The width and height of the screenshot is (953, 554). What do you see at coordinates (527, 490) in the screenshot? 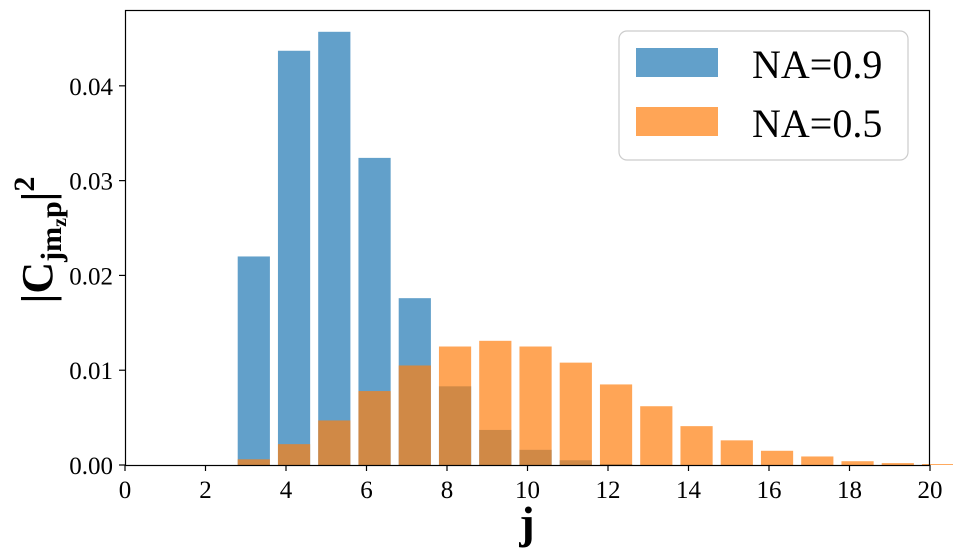
I see `x-tick-label-10: 10` at bounding box center [527, 490].